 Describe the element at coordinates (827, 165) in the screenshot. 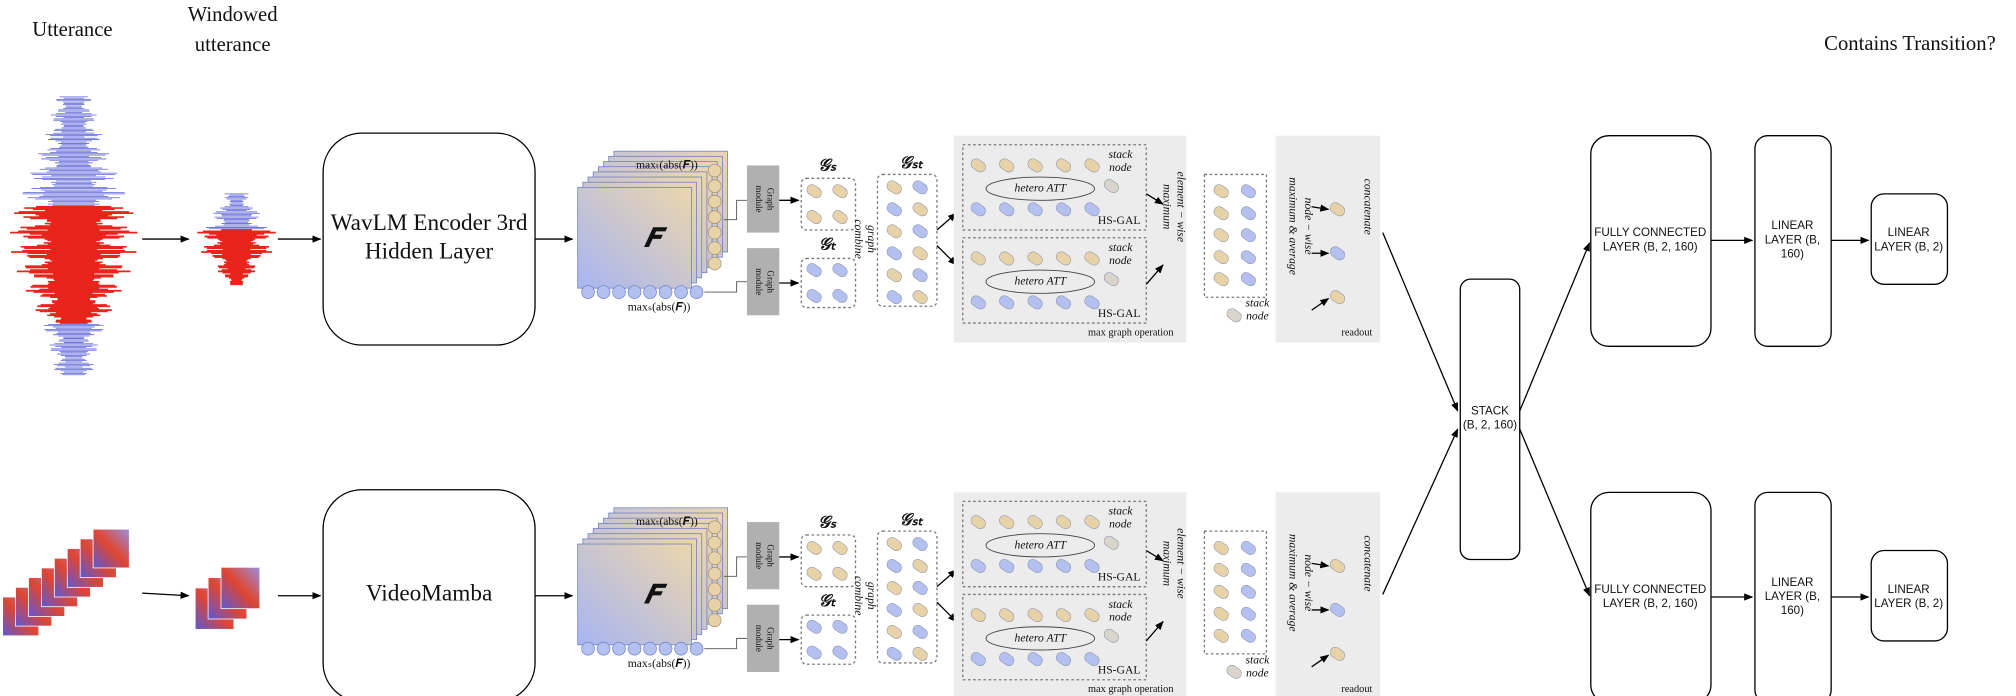

I see `g-s-label: 𝒢ₛ` at that location.